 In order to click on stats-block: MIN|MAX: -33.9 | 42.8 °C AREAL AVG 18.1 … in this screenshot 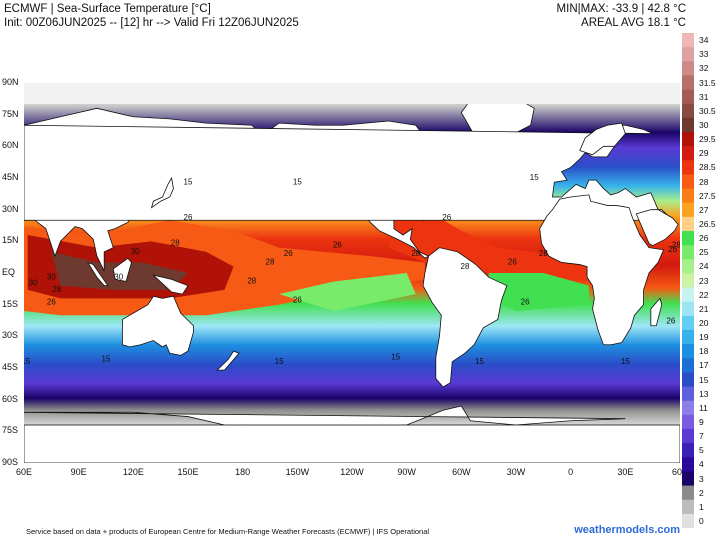, I will do `click(621, 16)`.